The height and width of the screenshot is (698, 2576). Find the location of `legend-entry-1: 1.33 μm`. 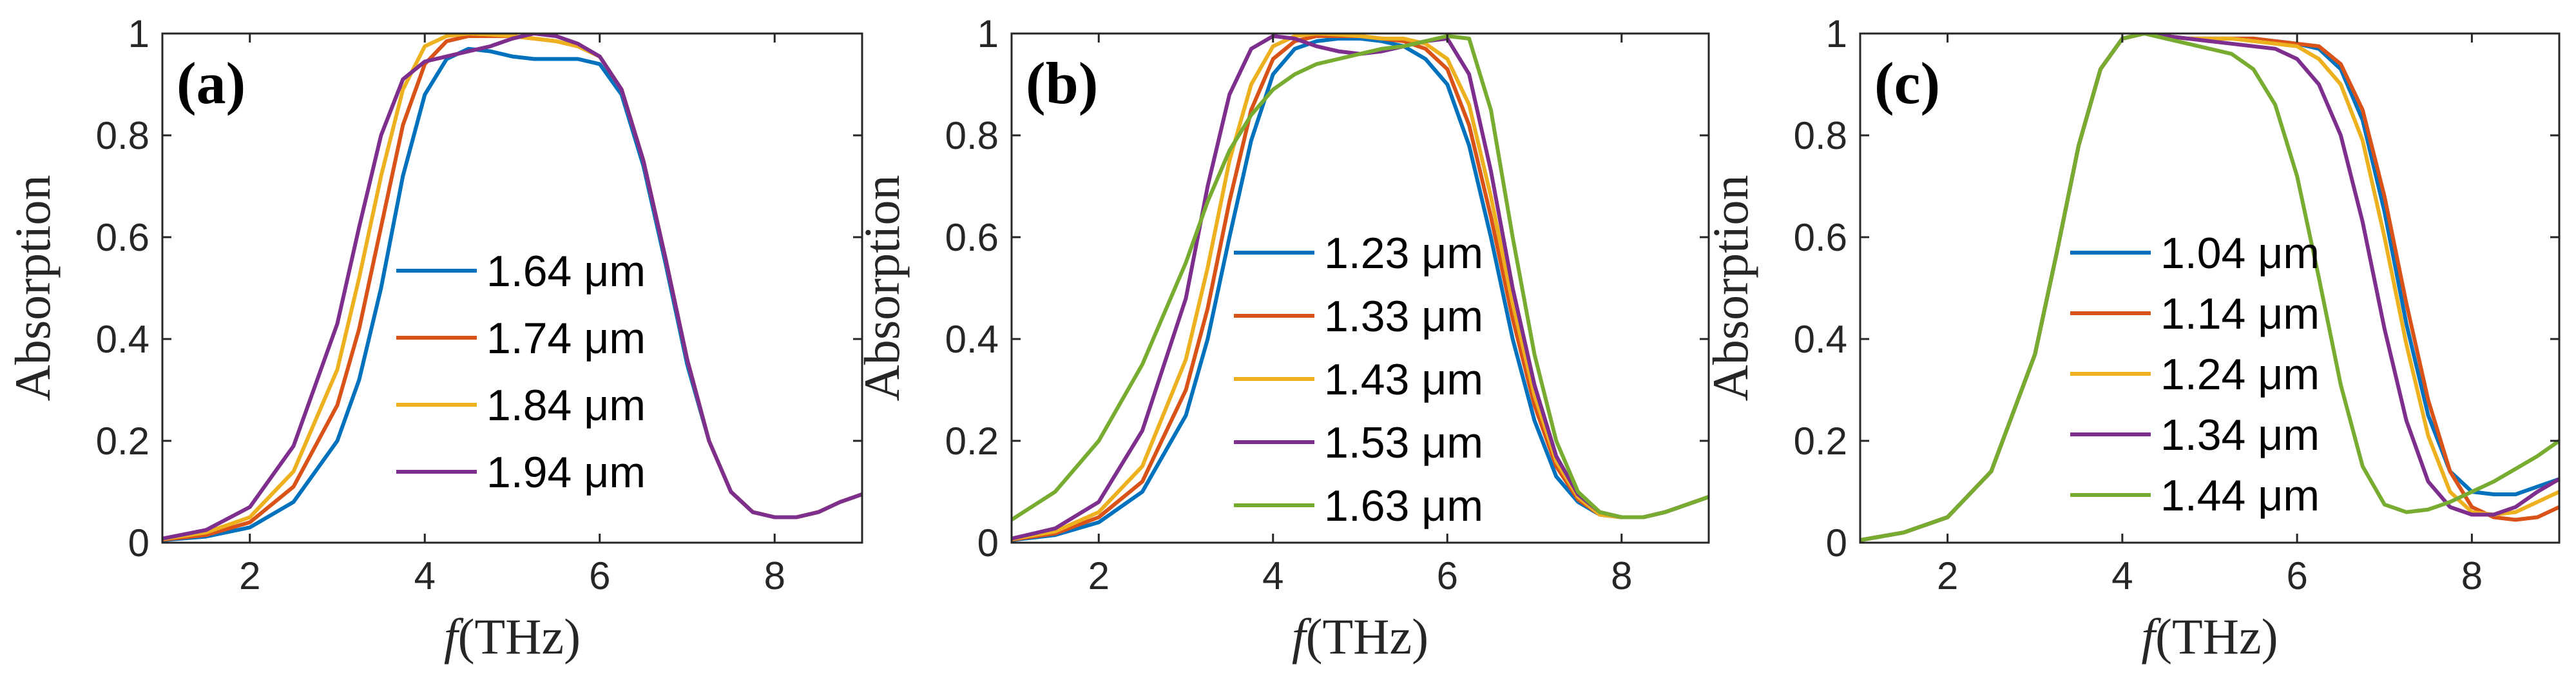

legend-entry-1: 1.33 μm is located at coordinates (1403, 316).